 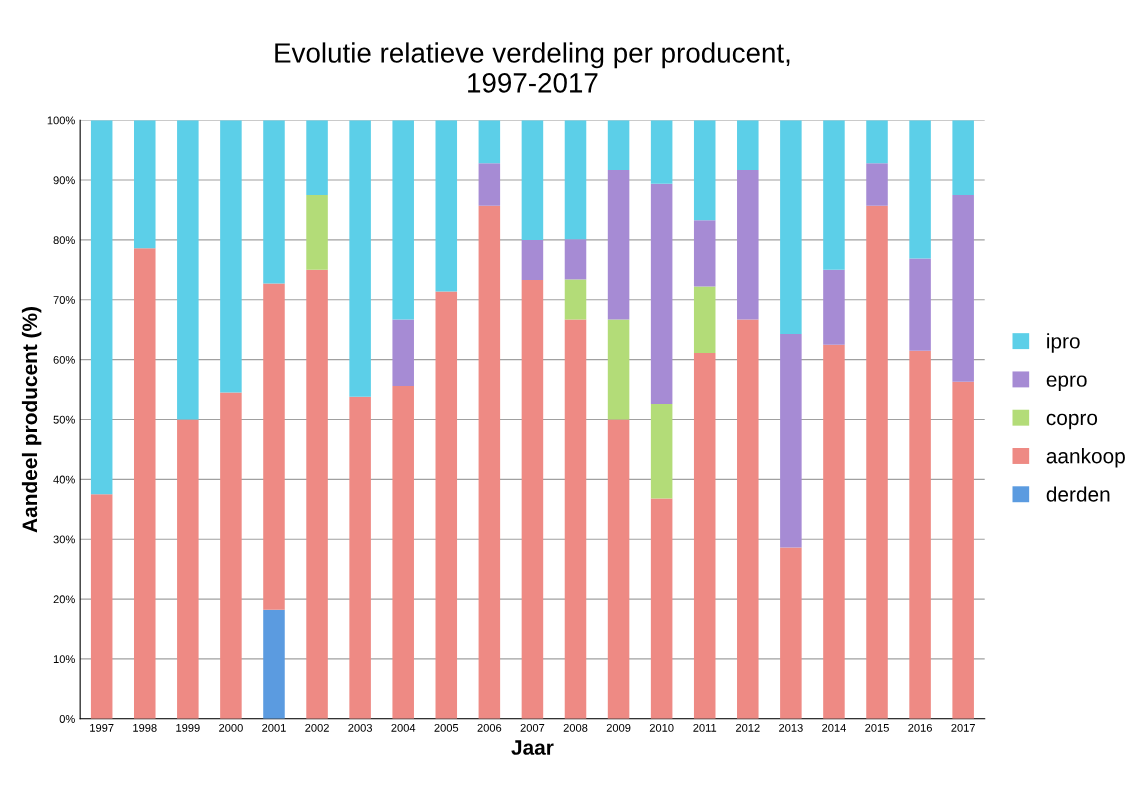 I want to click on x-tick-label: 2011, so click(x=705, y=727).